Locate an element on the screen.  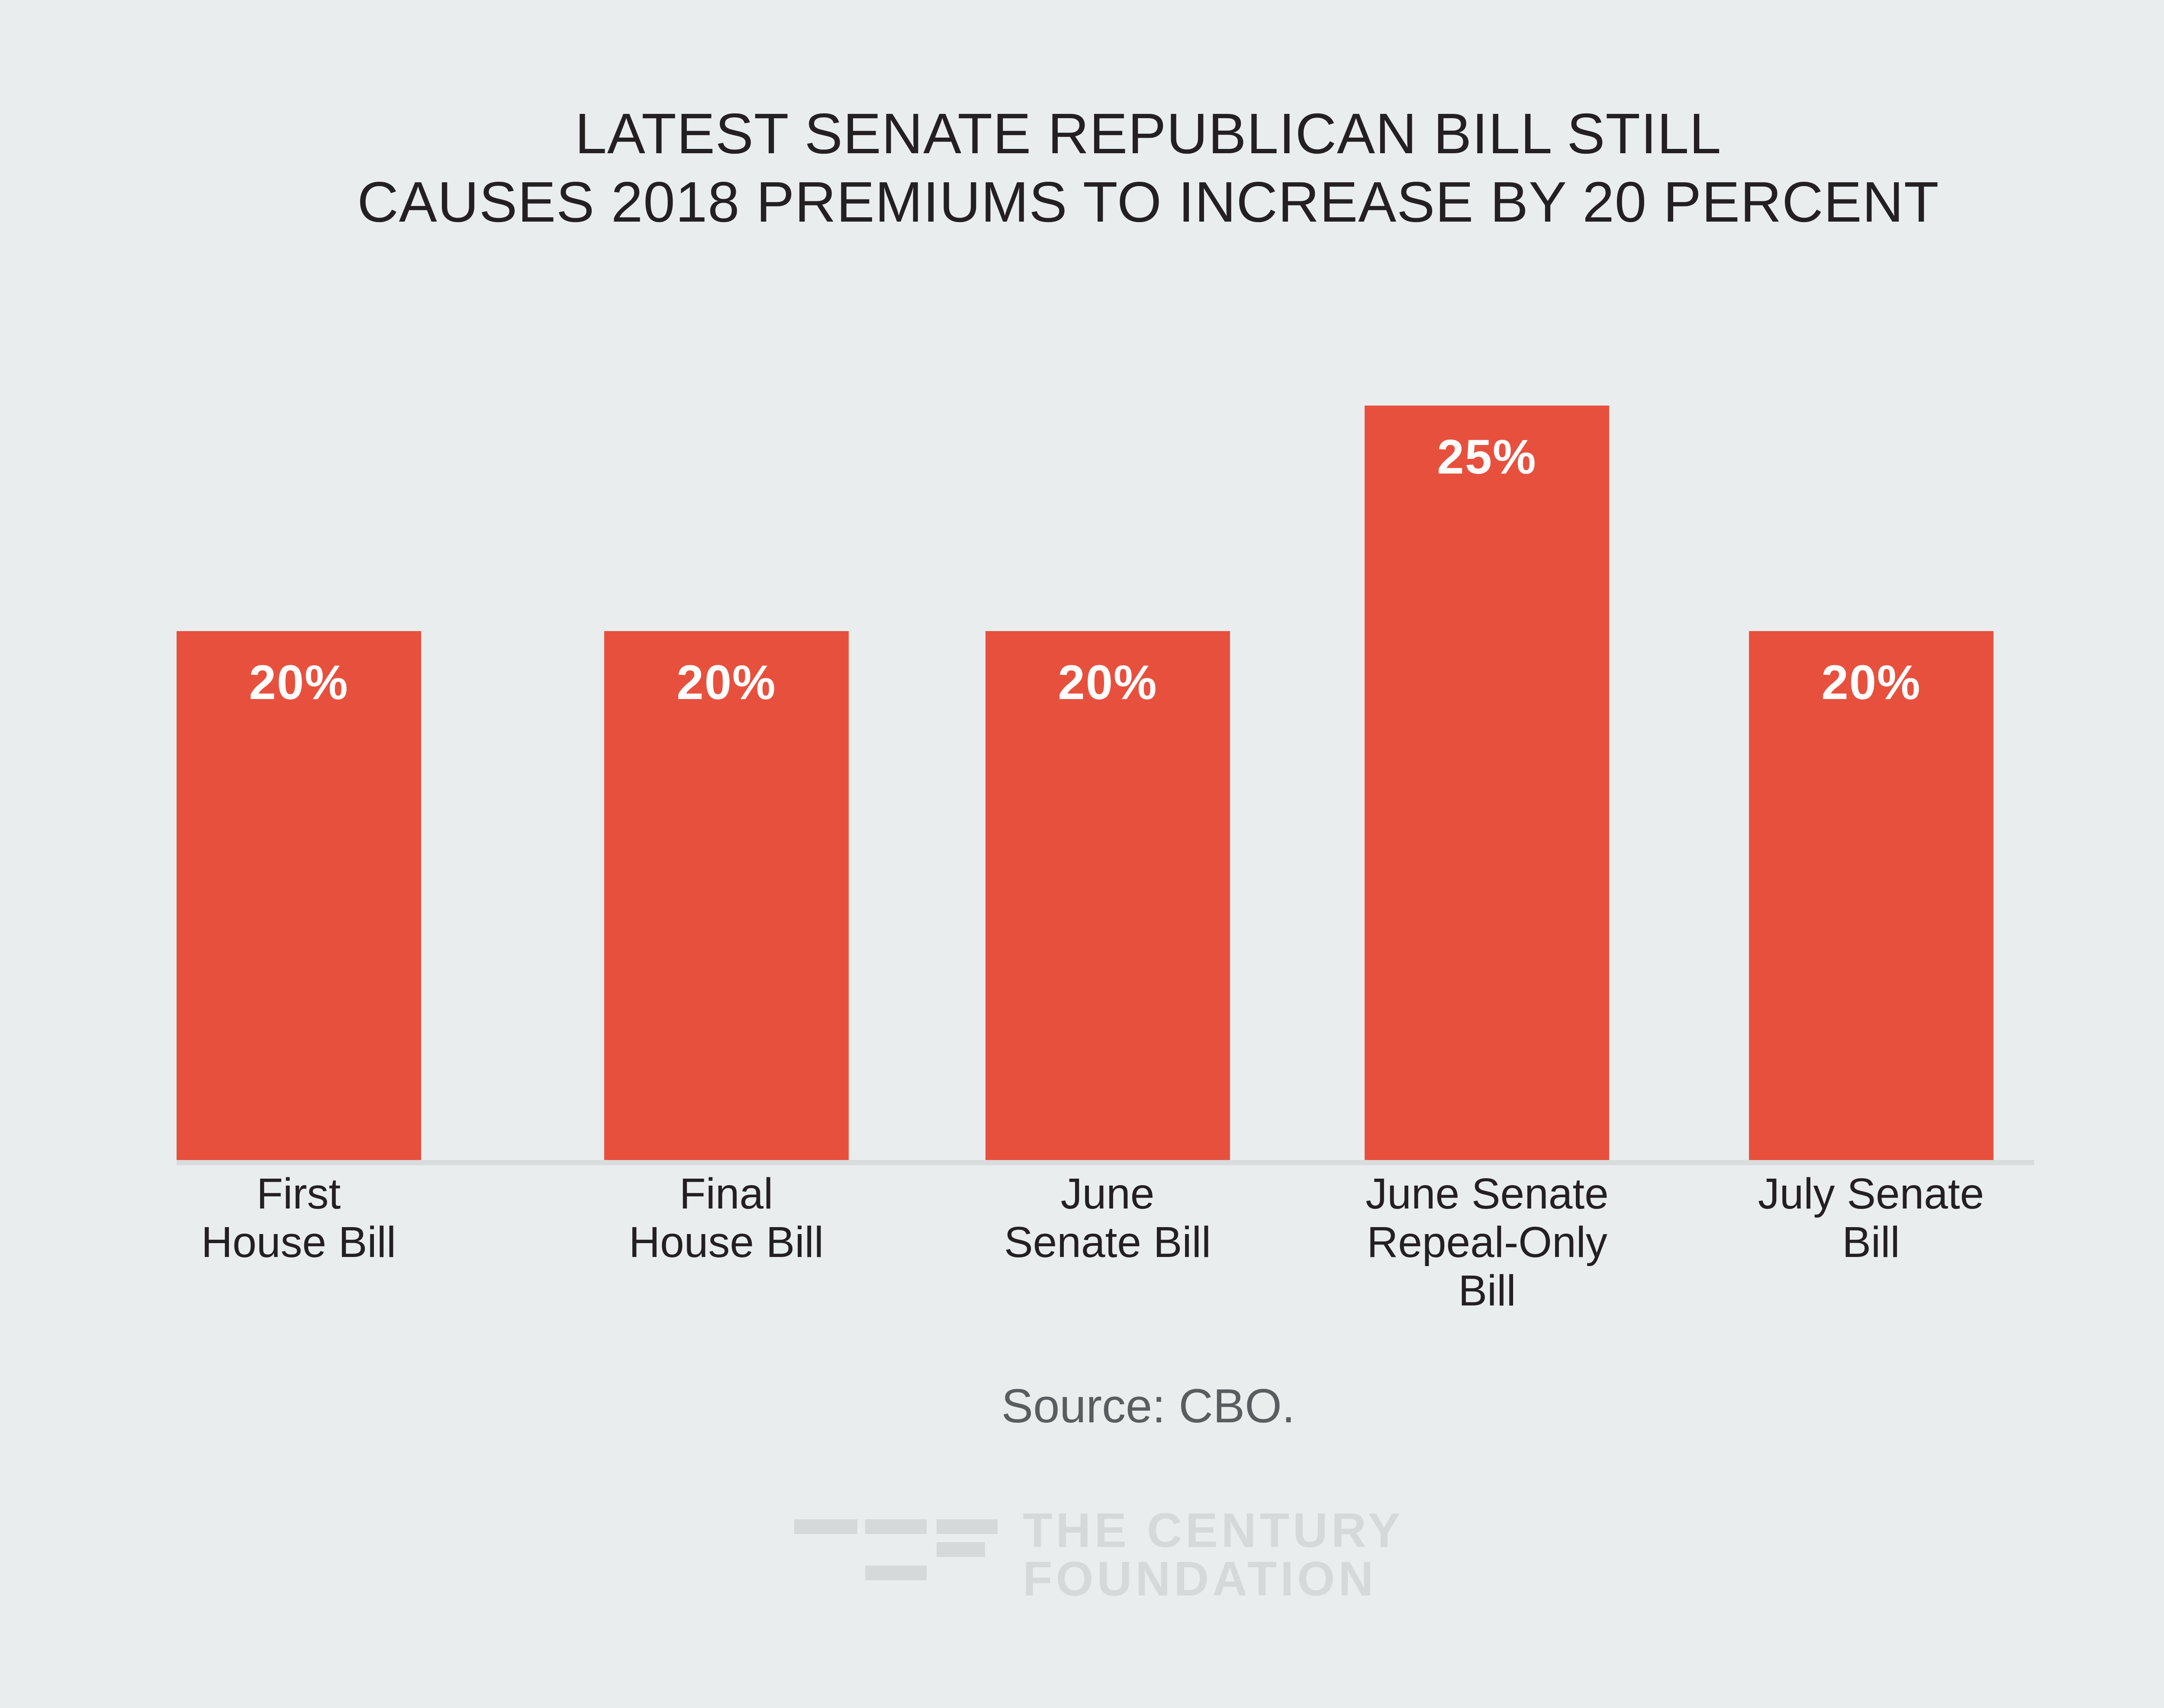
bar-value-label: 25% is located at coordinates (1487, 457).